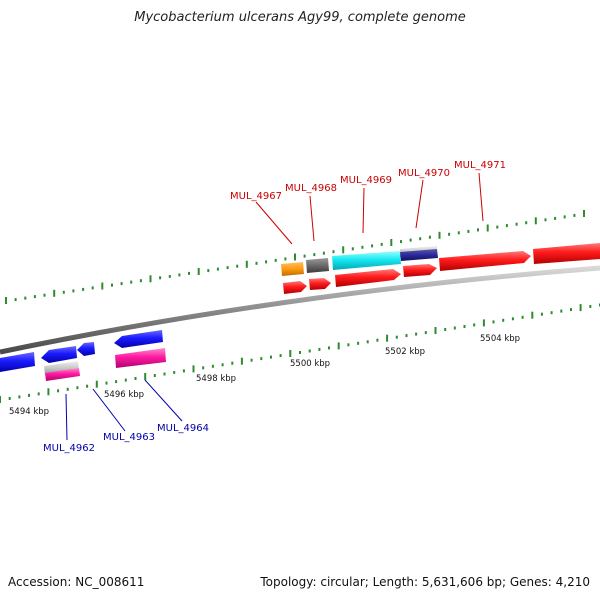 This screenshot has width=600, height=600. Describe the element at coordinates (29, 412) in the screenshot. I see `axis-tick-label: 5494 kbp` at that location.